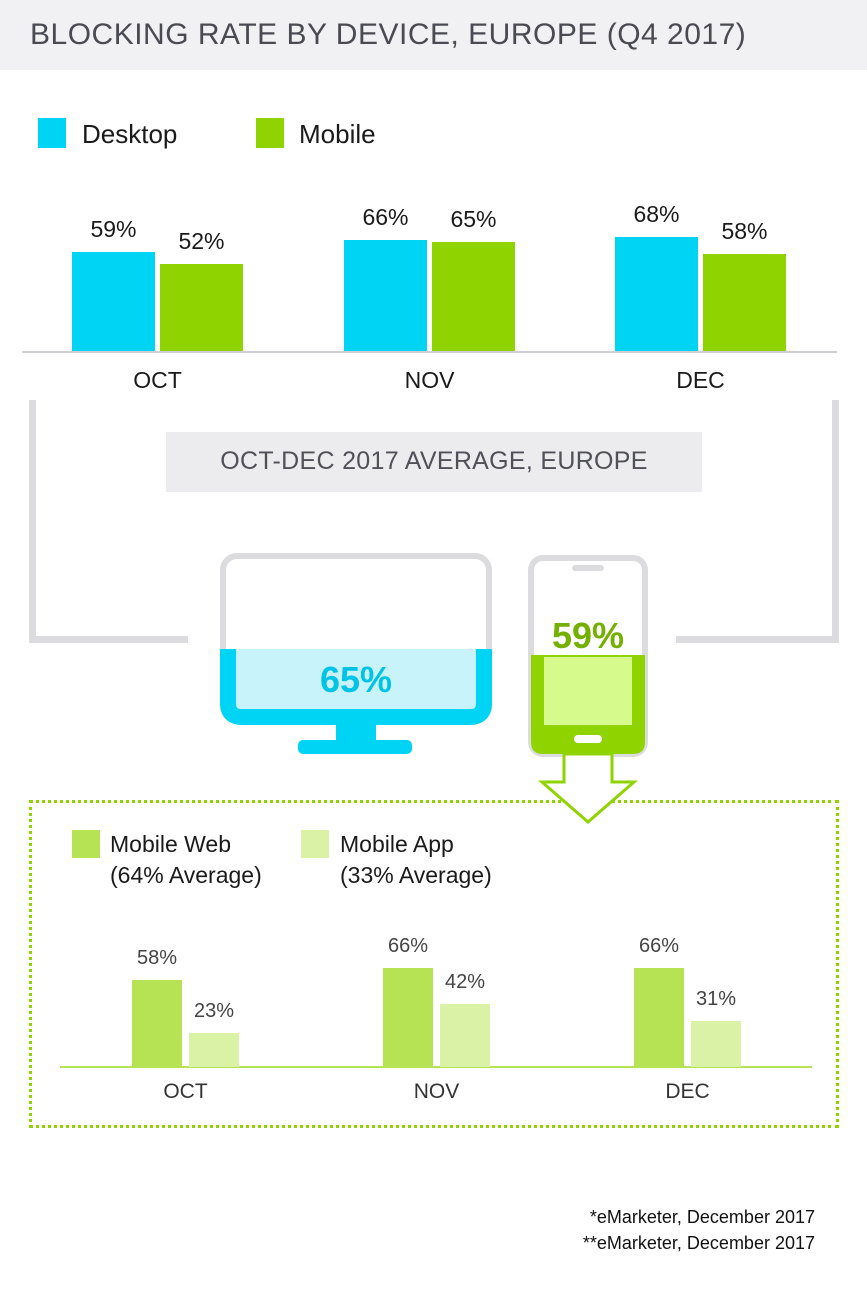 The image size is (867, 1296). What do you see at coordinates (355, 747) in the screenshot?
I see `monitor-base` at bounding box center [355, 747].